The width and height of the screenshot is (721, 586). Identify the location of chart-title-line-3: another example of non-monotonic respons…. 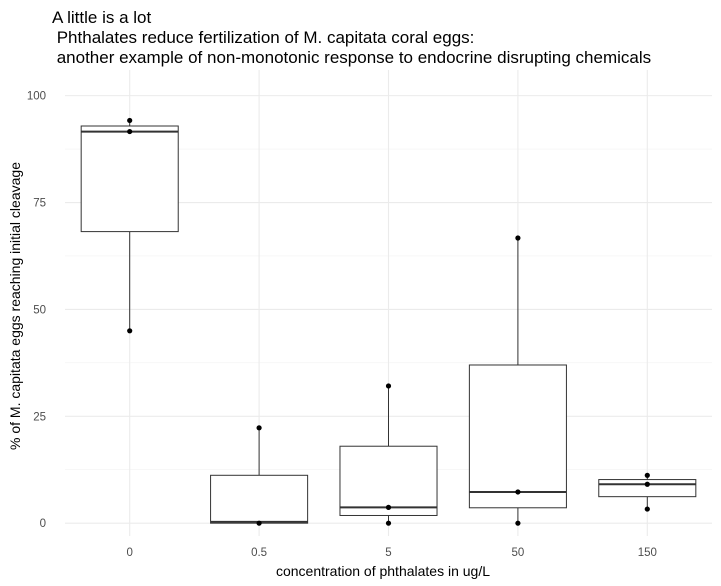
(351, 57).